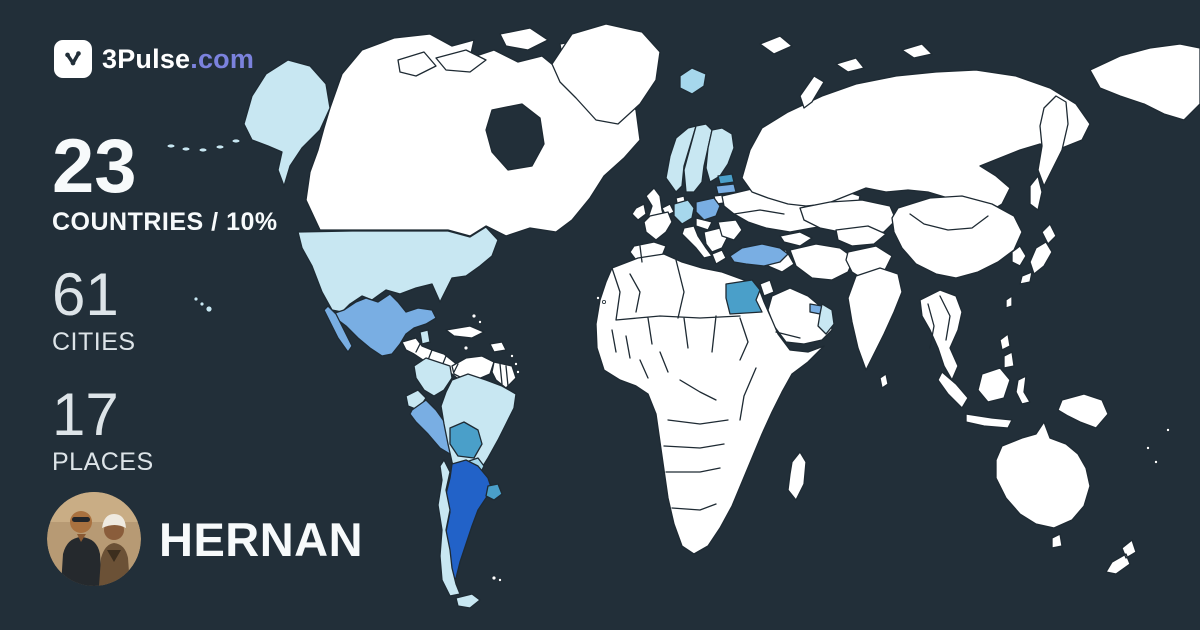  Describe the element at coordinates (822, 262) in the screenshot. I see `country-iran` at that location.